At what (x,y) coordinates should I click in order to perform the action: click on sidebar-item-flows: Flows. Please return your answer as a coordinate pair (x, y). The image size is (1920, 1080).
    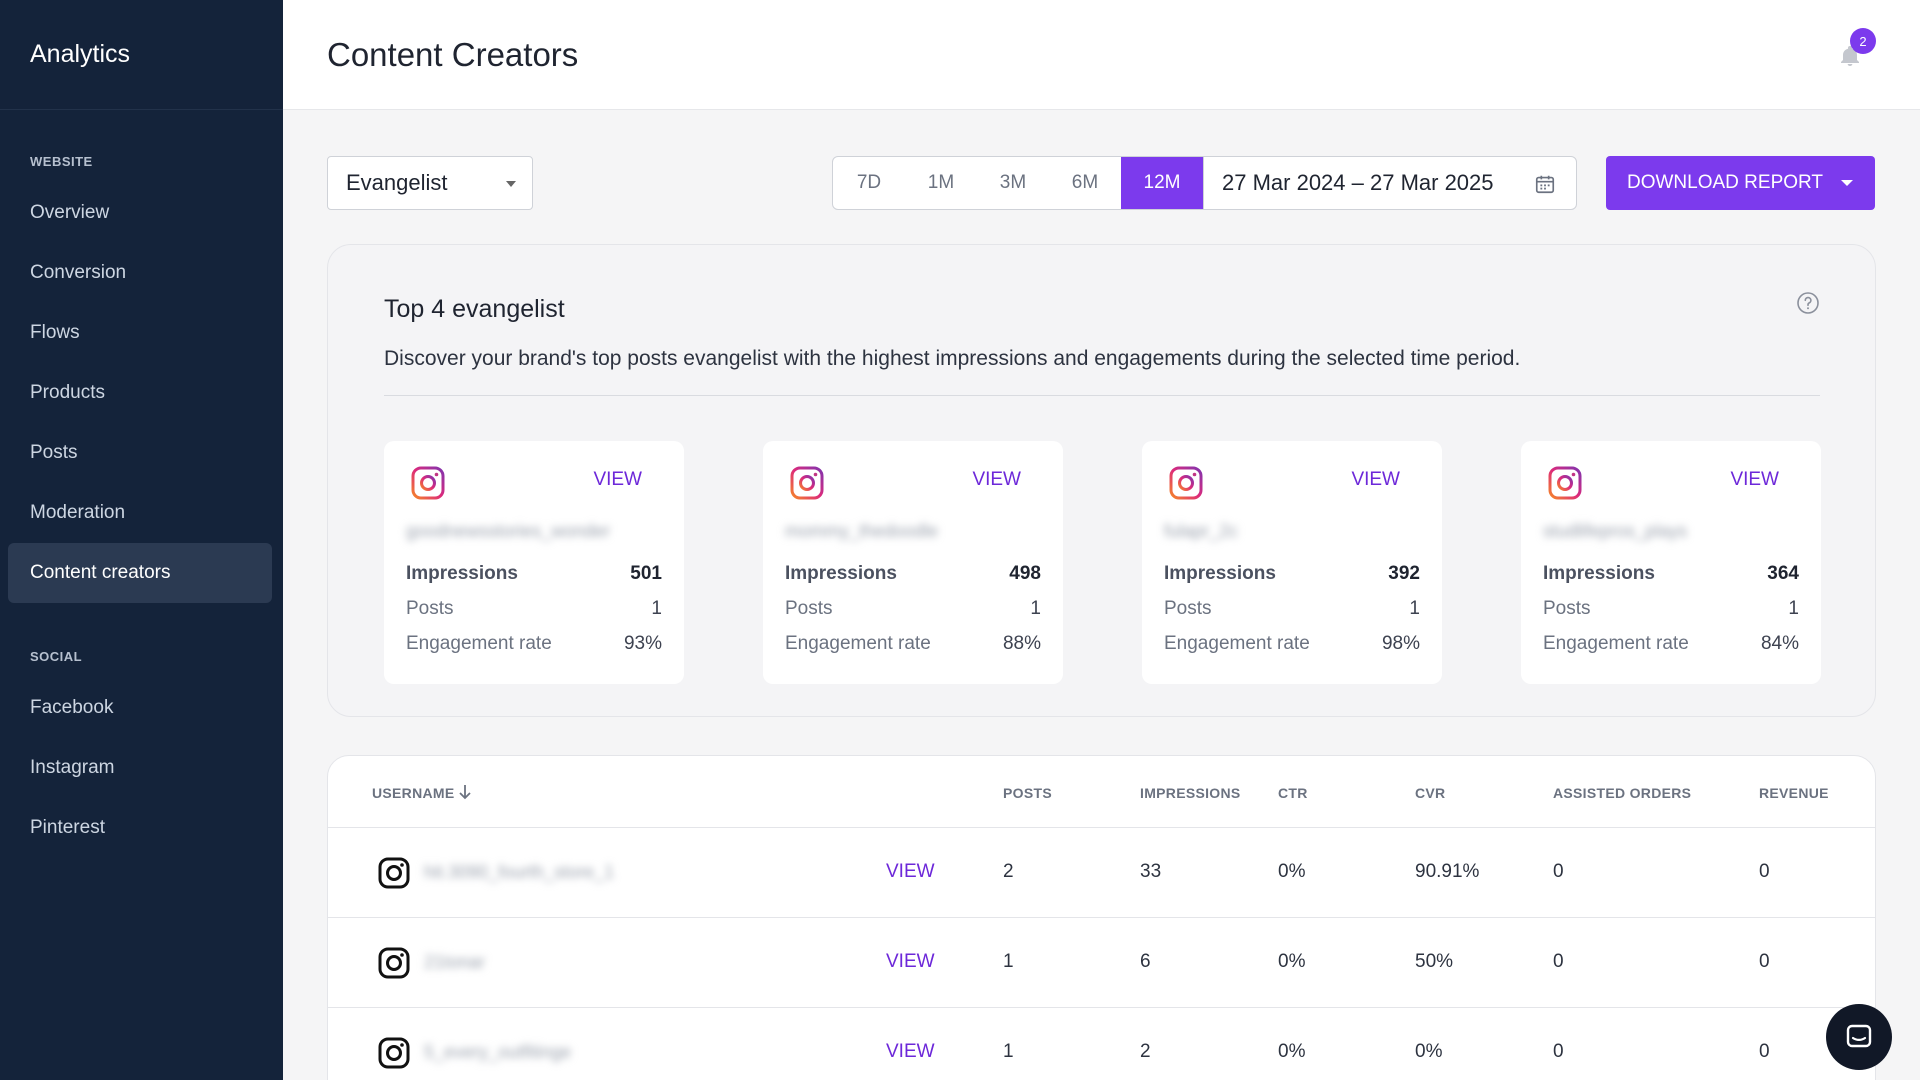
    Looking at the image, I should click on (55, 332).